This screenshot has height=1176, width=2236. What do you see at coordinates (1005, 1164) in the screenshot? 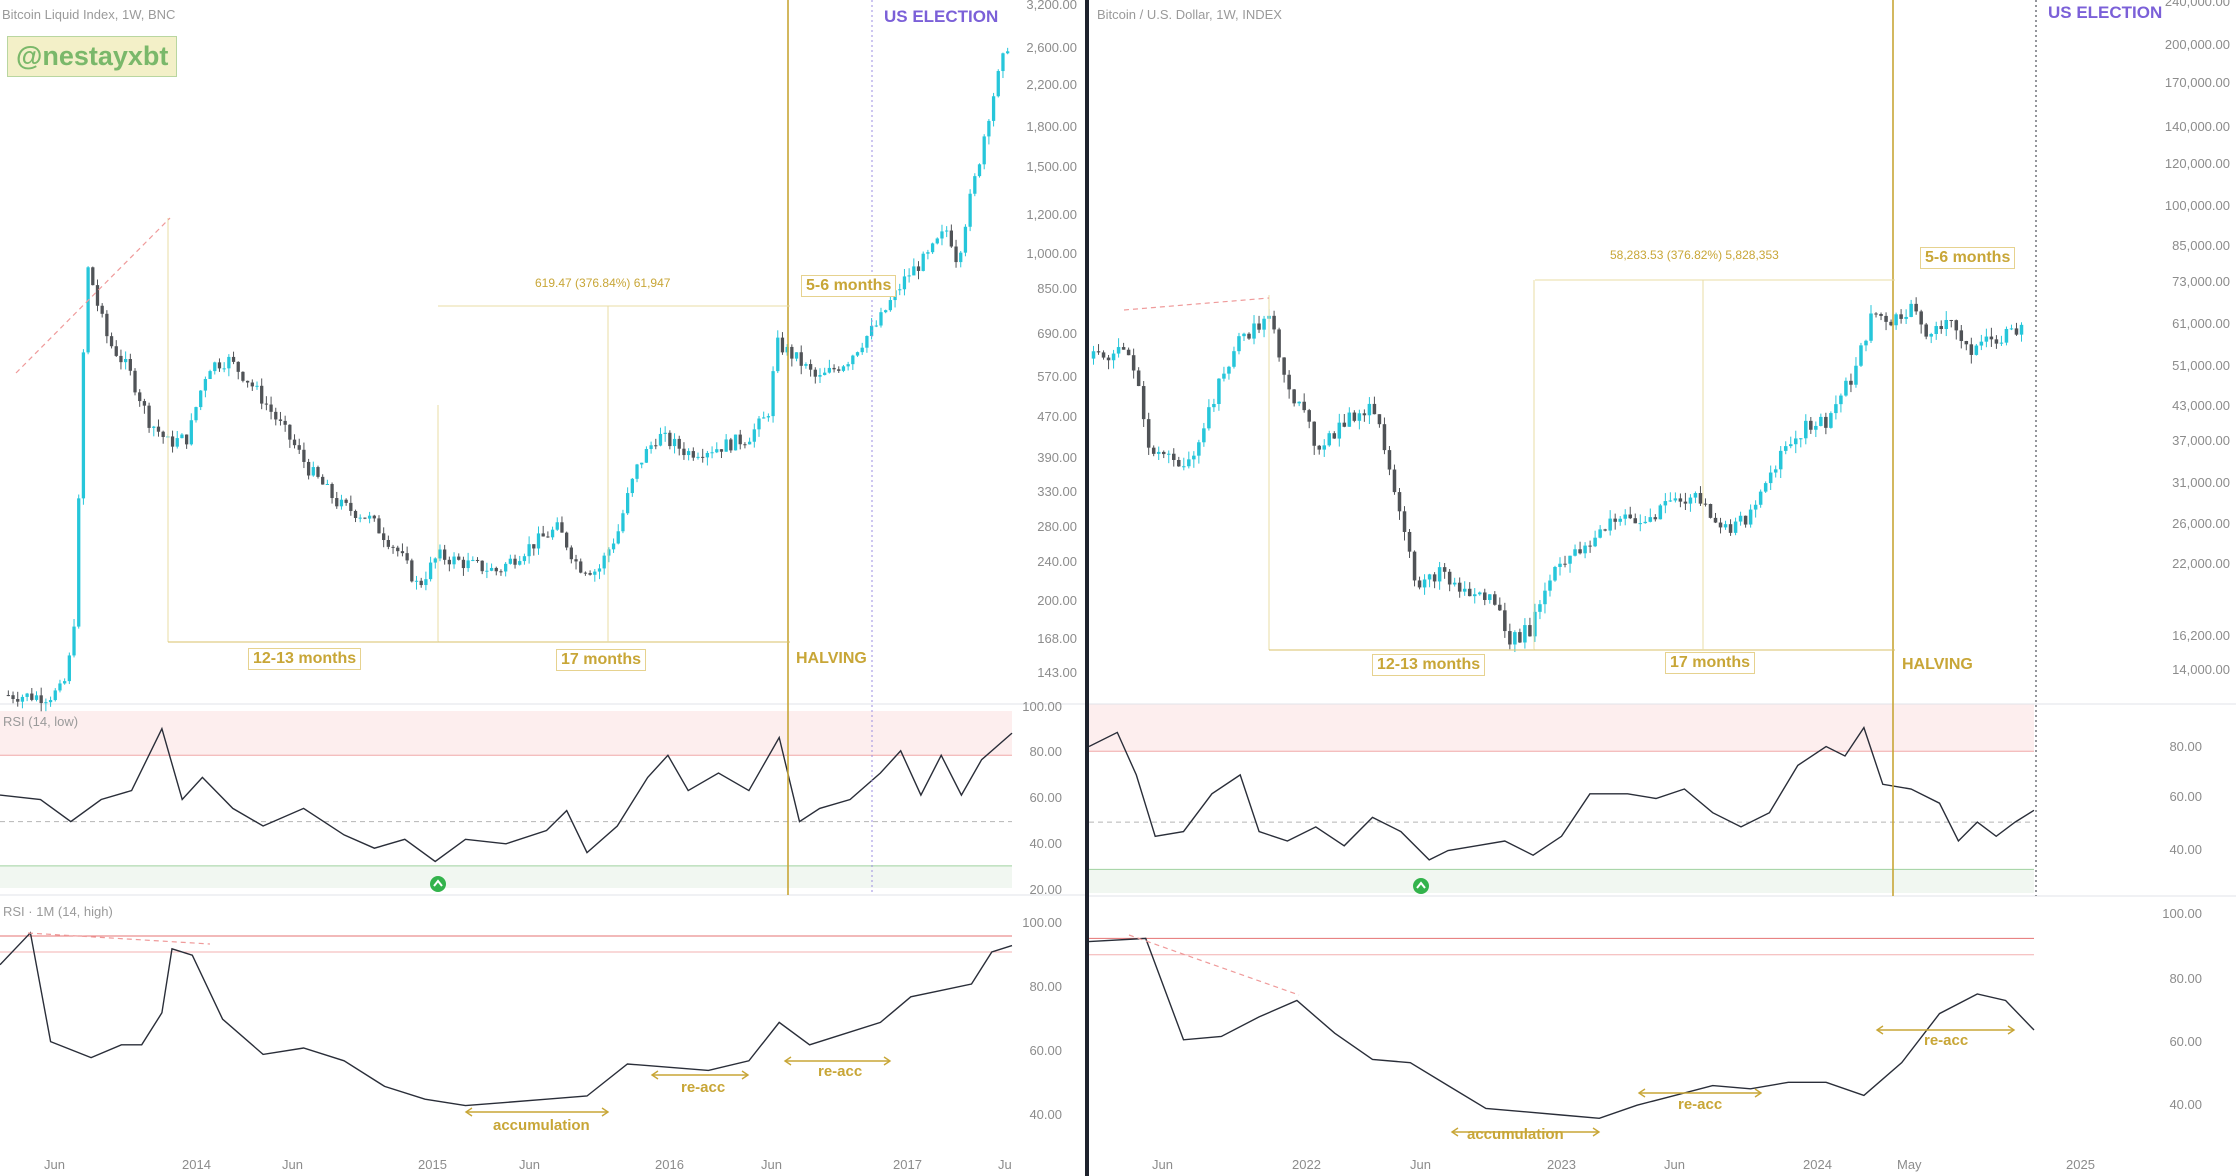
I see `left-time-tick: Ju` at bounding box center [1005, 1164].